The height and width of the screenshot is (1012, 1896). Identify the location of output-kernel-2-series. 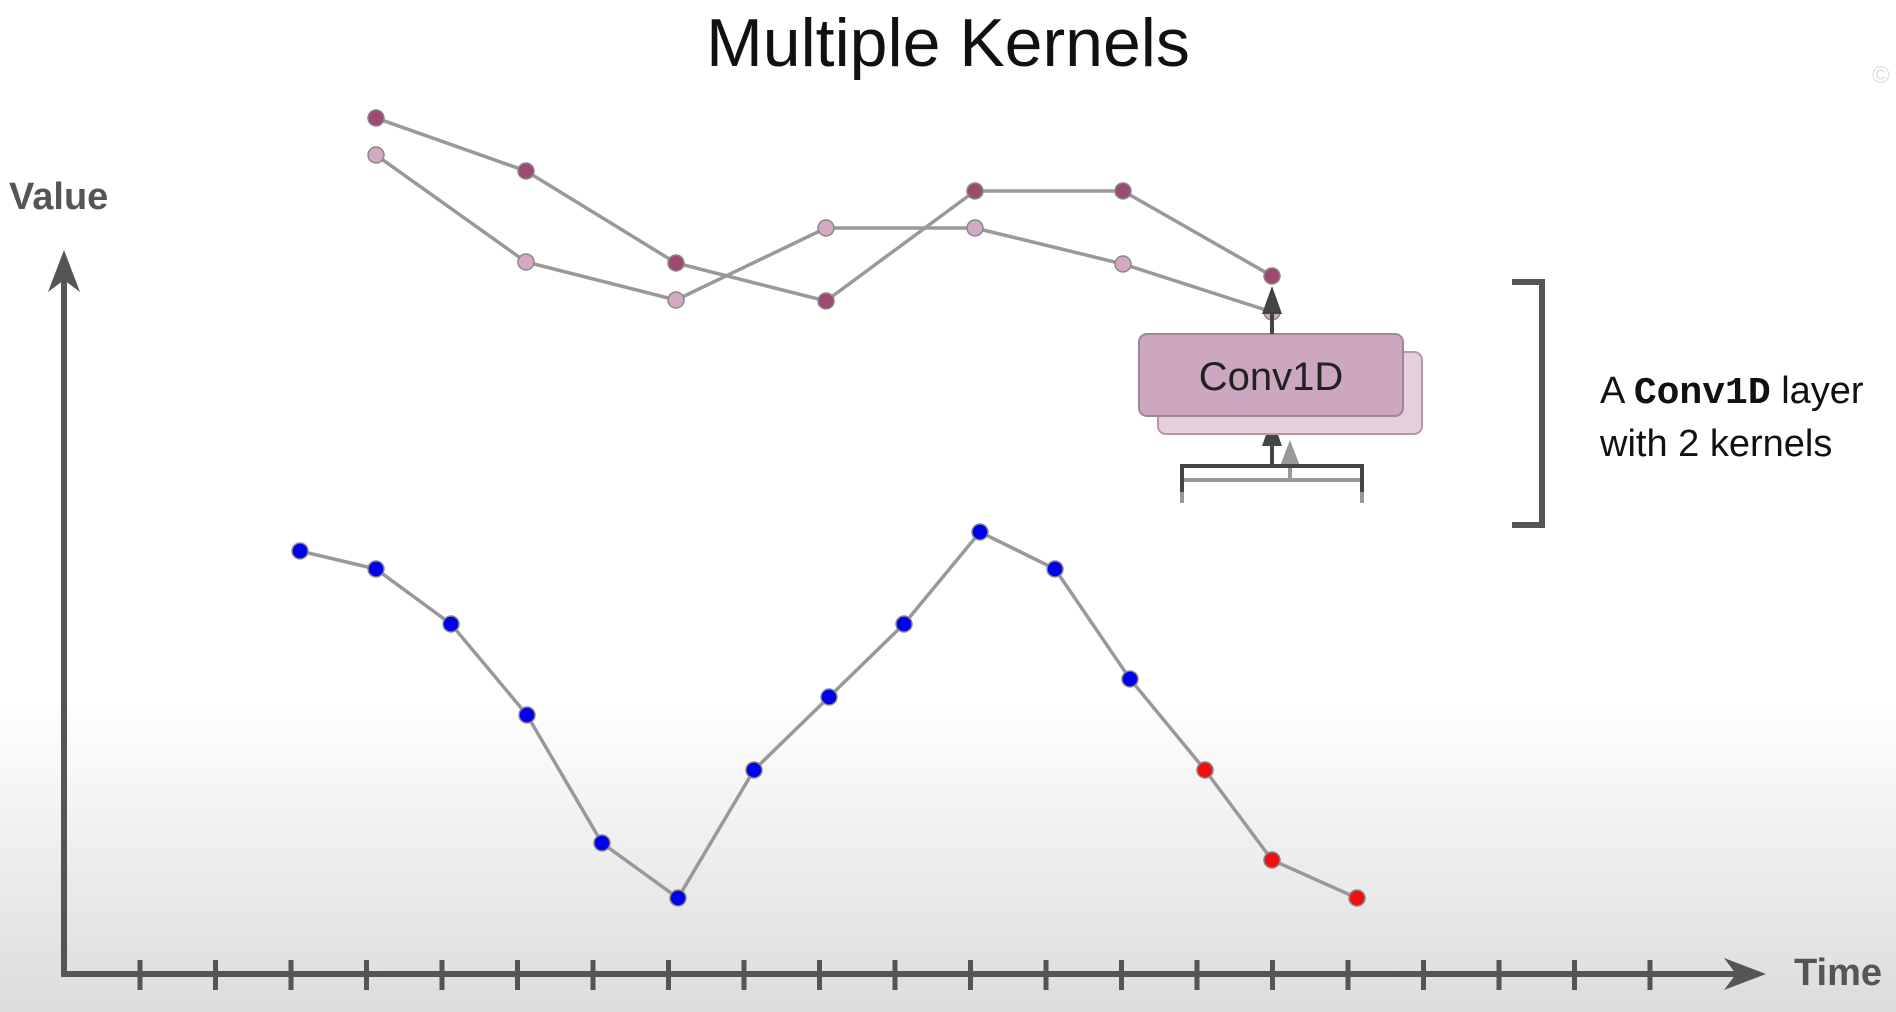
(824, 233).